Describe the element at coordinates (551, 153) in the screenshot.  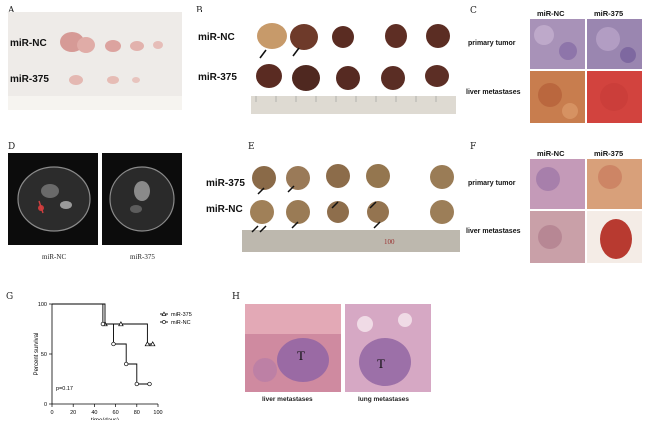
I see `panel-f-col1-label: miR-NC` at that location.